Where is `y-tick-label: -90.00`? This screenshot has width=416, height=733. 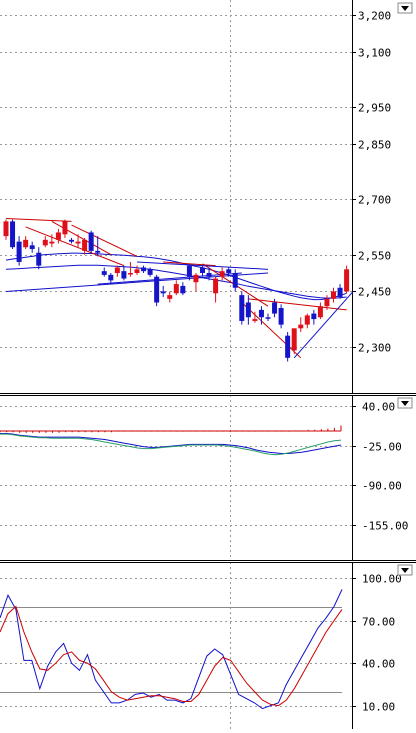 y-tick-label: -90.00 is located at coordinates (382, 486).